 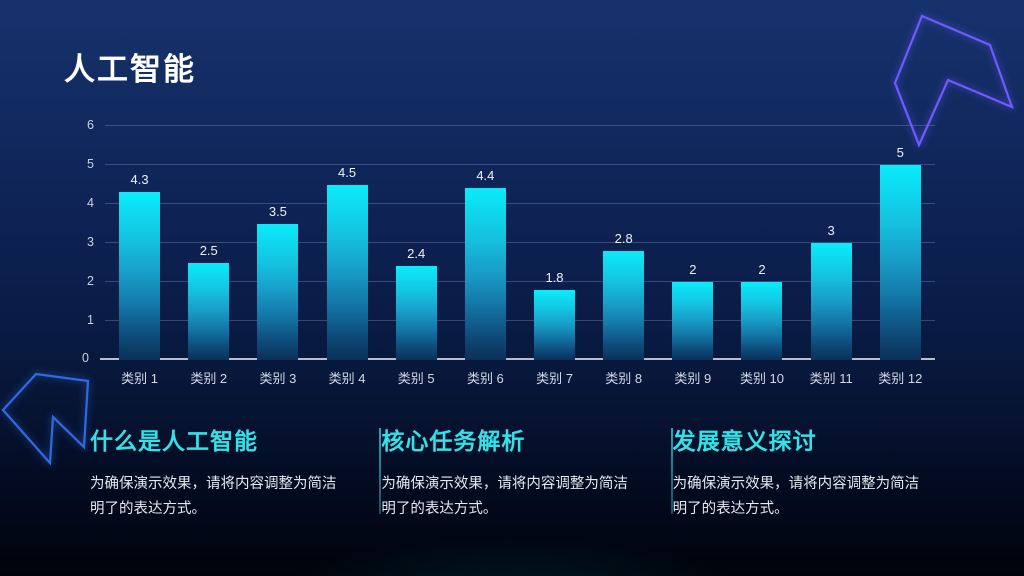 I want to click on x-axis-category-label: 类别 5, so click(x=416, y=378).